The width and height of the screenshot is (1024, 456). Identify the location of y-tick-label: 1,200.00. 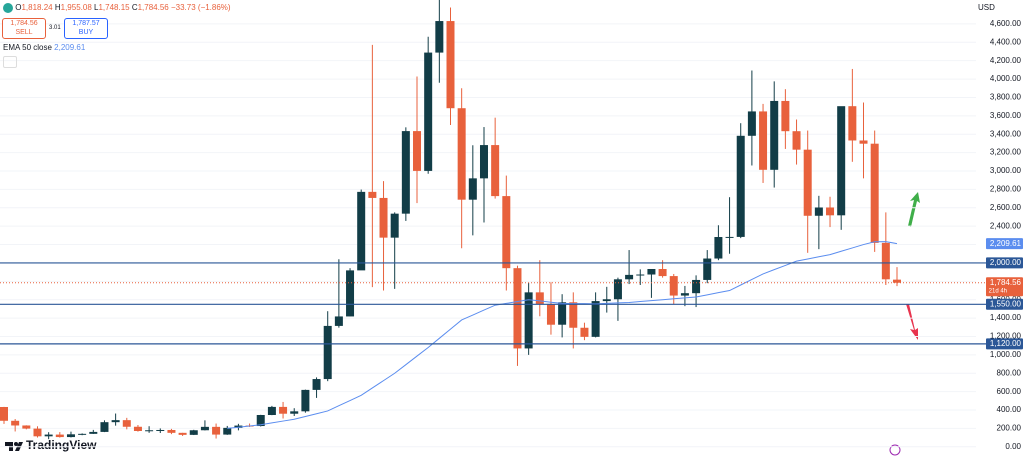
(1006, 336).